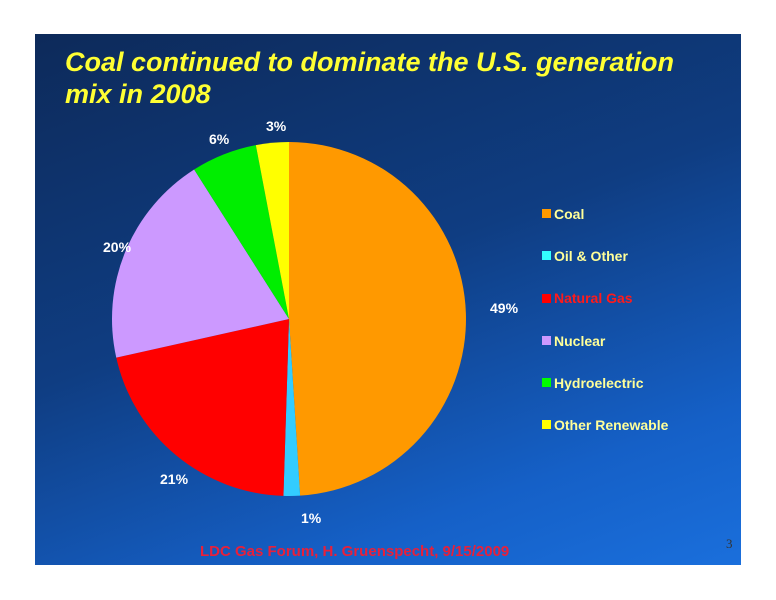  What do you see at coordinates (272, 230) in the screenshot?
I see `pie-slice-other-renewable` at bounding box center [272, 230].